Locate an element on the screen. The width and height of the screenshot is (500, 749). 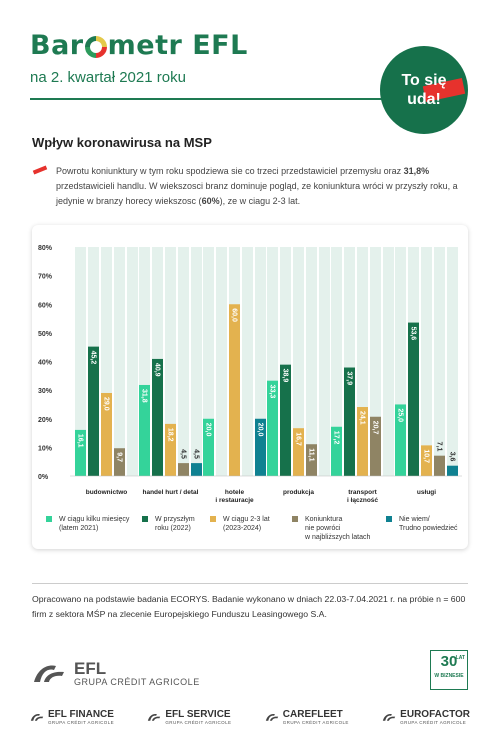
slogan-badge: To się uda! is located at coordinates (424, 90).